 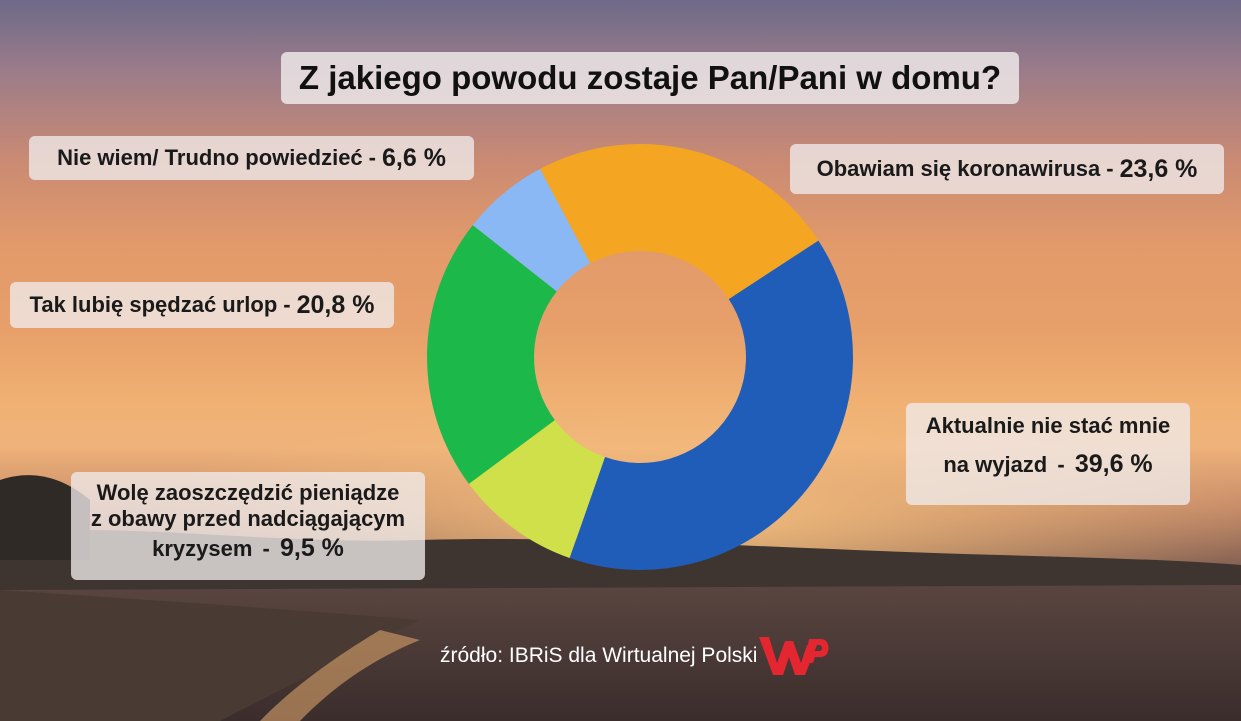 I want to click on slice-aktualnie, so click(x=711, y=405).